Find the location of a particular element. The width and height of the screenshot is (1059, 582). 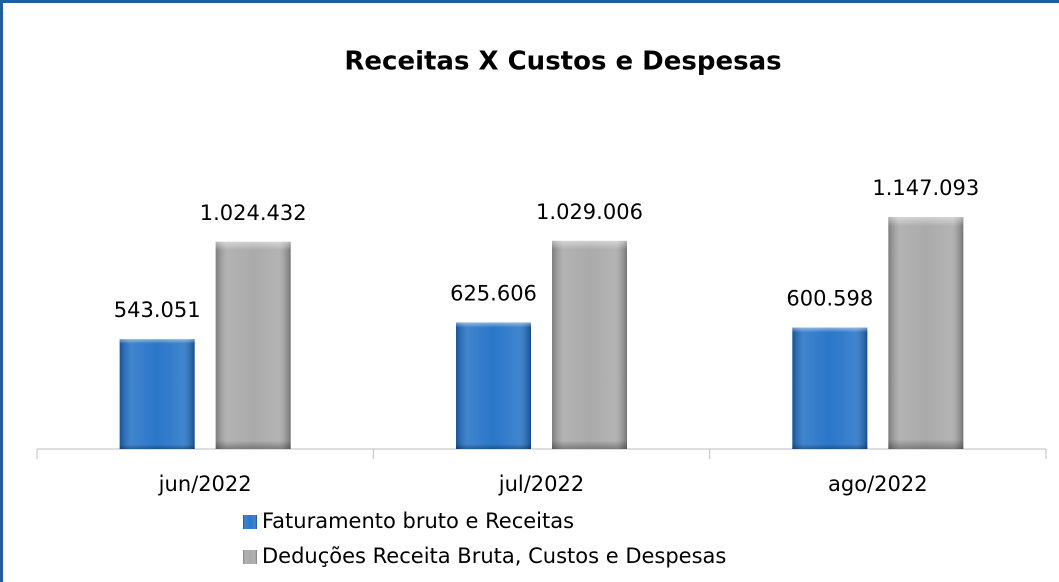

value-label: 600.598 is located at coordinates (829, 299).